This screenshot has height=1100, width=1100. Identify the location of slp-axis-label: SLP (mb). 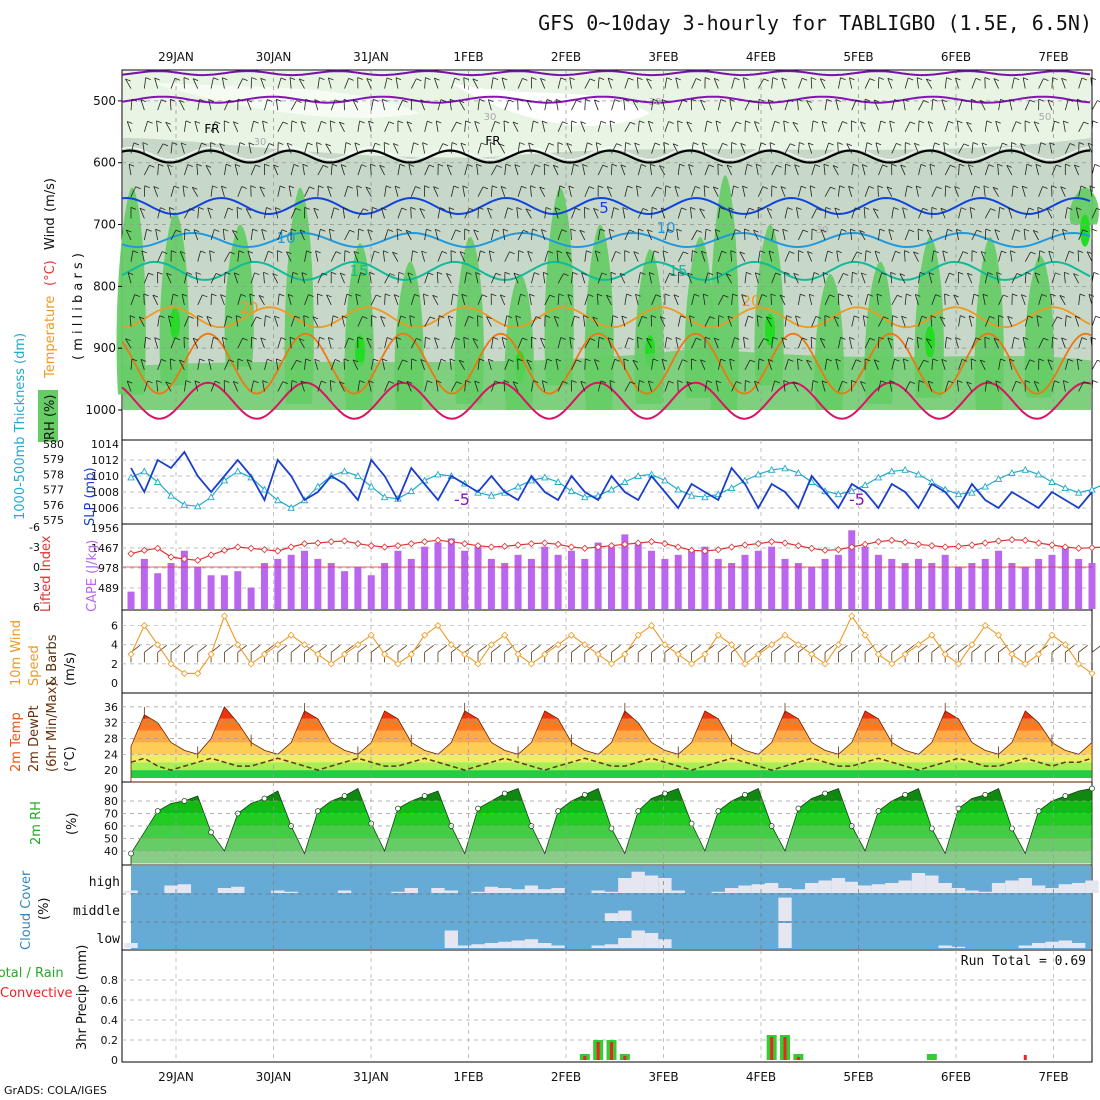
(90, 496).